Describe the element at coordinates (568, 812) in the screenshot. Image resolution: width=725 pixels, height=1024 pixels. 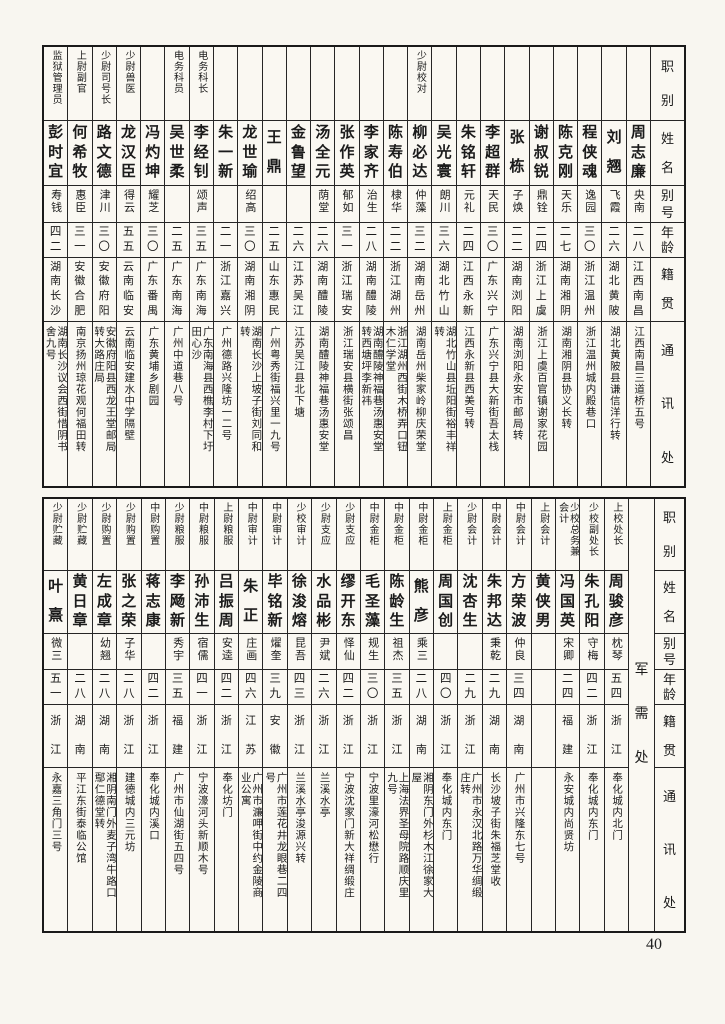
I see `cell-address: 永安城内尚贤坊` at that location.